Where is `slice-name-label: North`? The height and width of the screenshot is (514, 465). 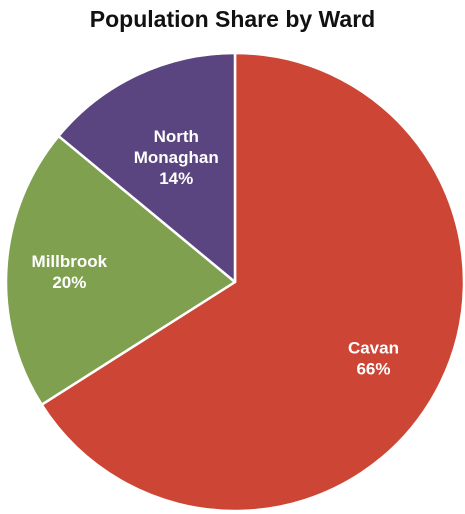 slice-name-label: North is located at coordinates (176, 136).